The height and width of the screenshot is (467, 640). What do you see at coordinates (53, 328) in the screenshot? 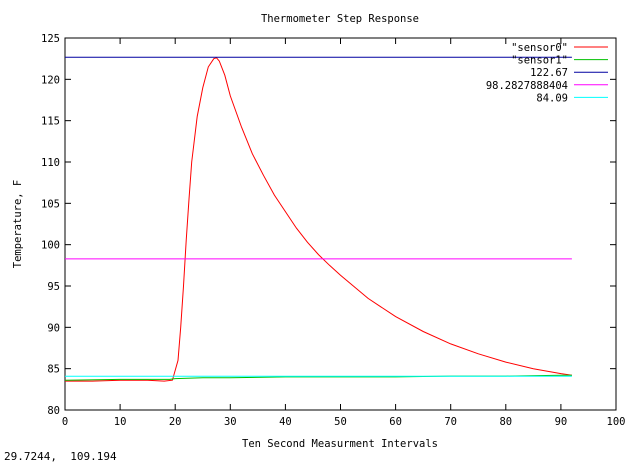
I see `y-tick-label: 90` at bounding box center [53, 328].